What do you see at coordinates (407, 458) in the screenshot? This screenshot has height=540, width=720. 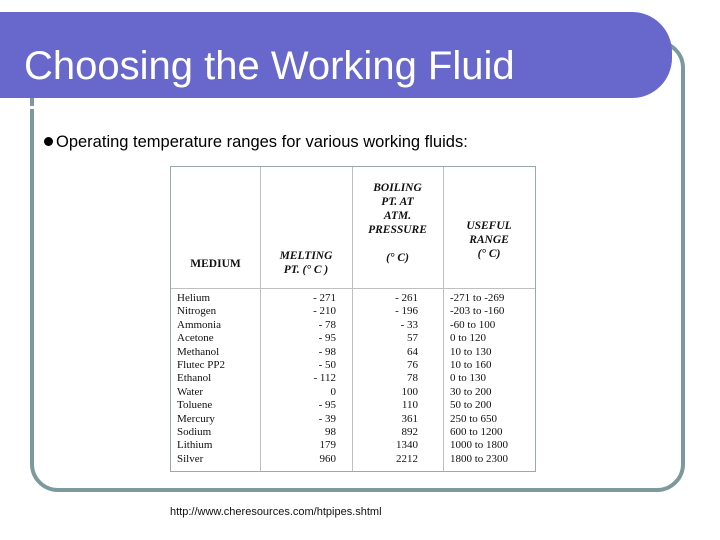 I see `table-cell-boiling: 2212` at bounding box center [407, 458].